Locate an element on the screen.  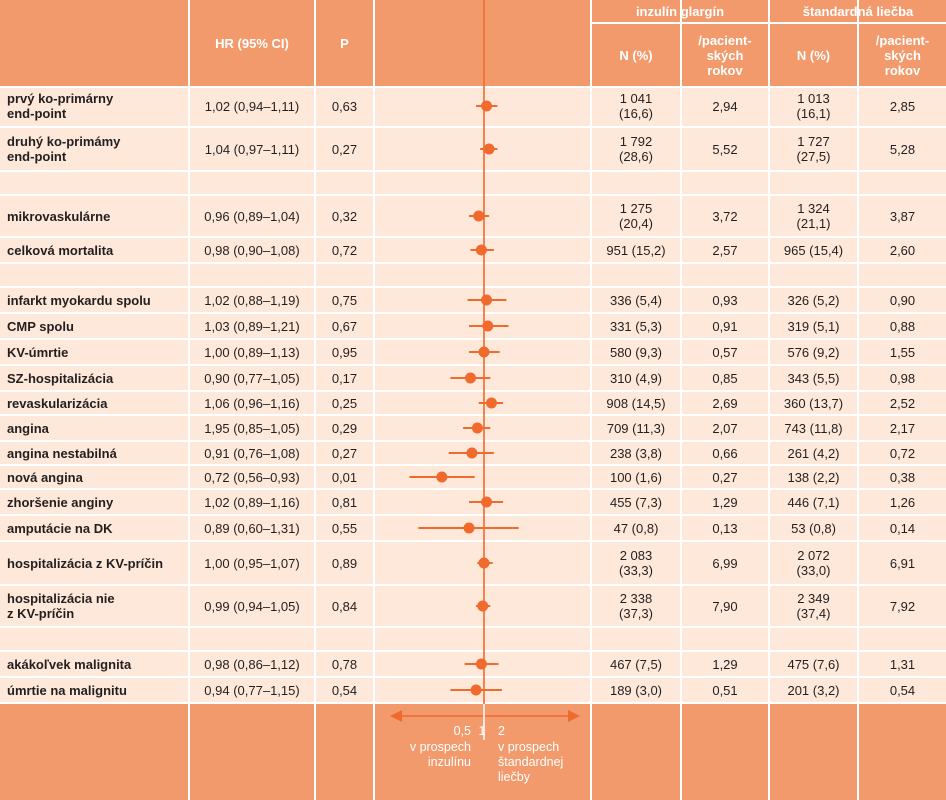
row-label: celková mortalita is located at coordinates (60, 250).